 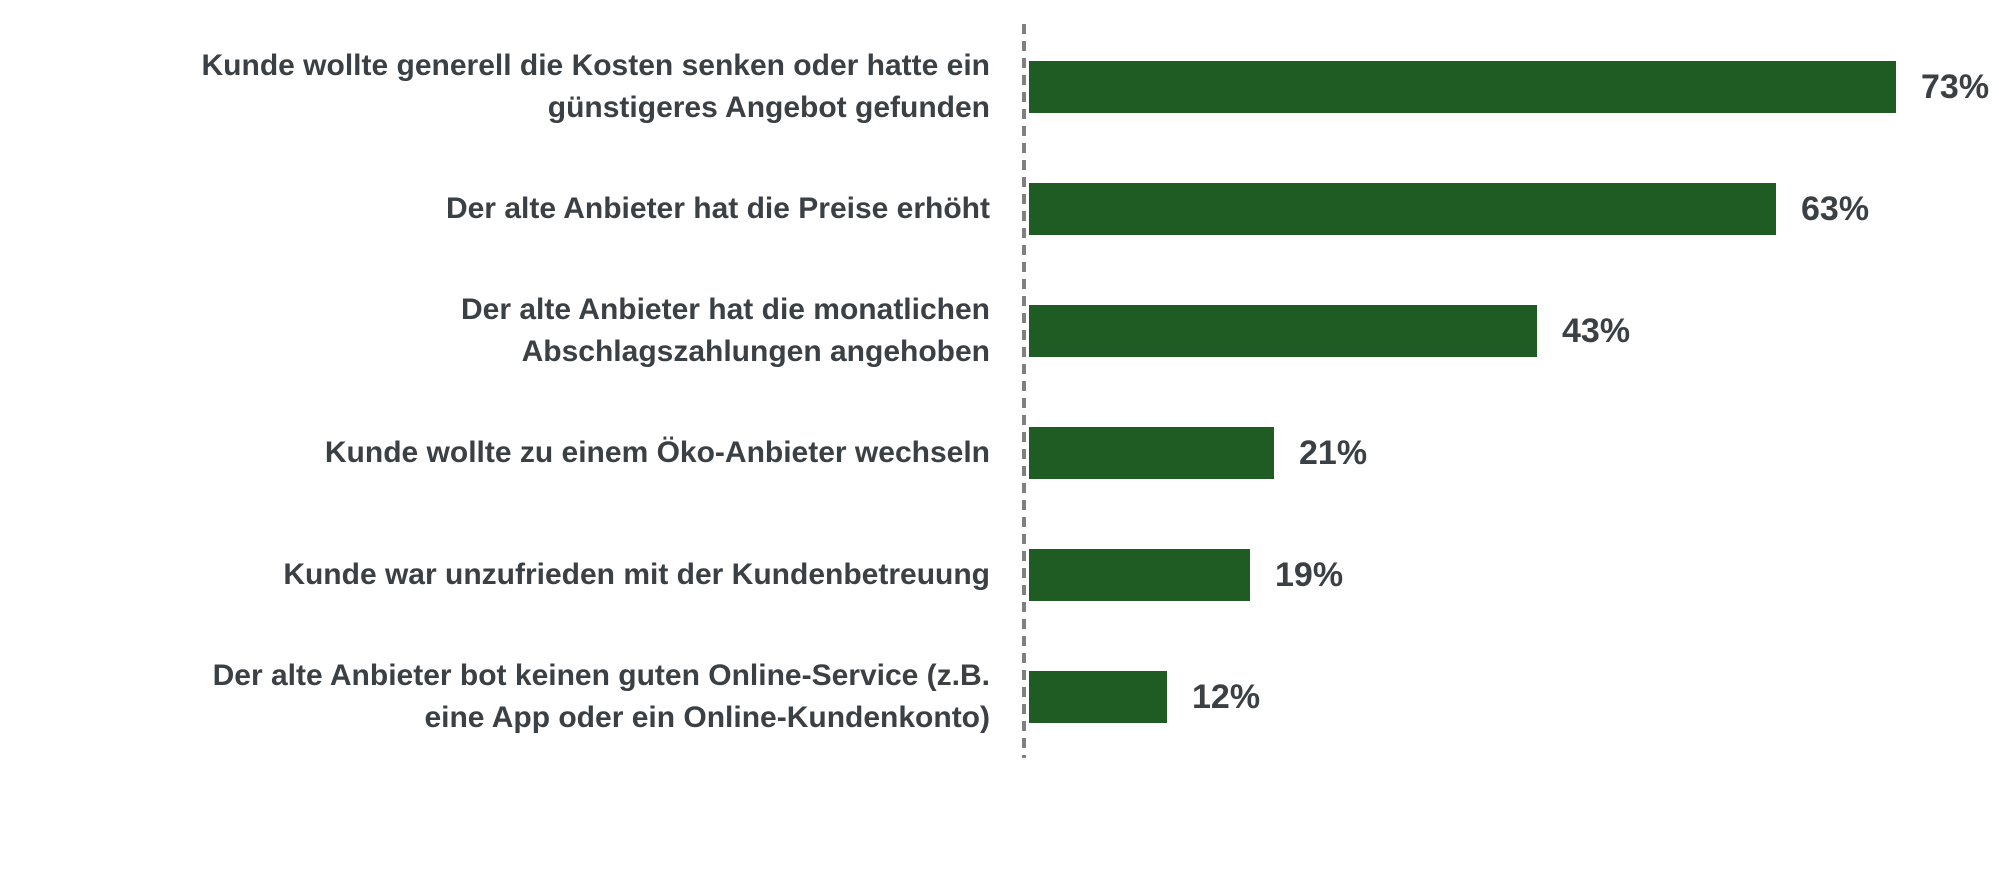 What do you see at coordinates (1835, 208) in the screenshot?
I see `value-label: 63%` at bounding box center [1835, 208].